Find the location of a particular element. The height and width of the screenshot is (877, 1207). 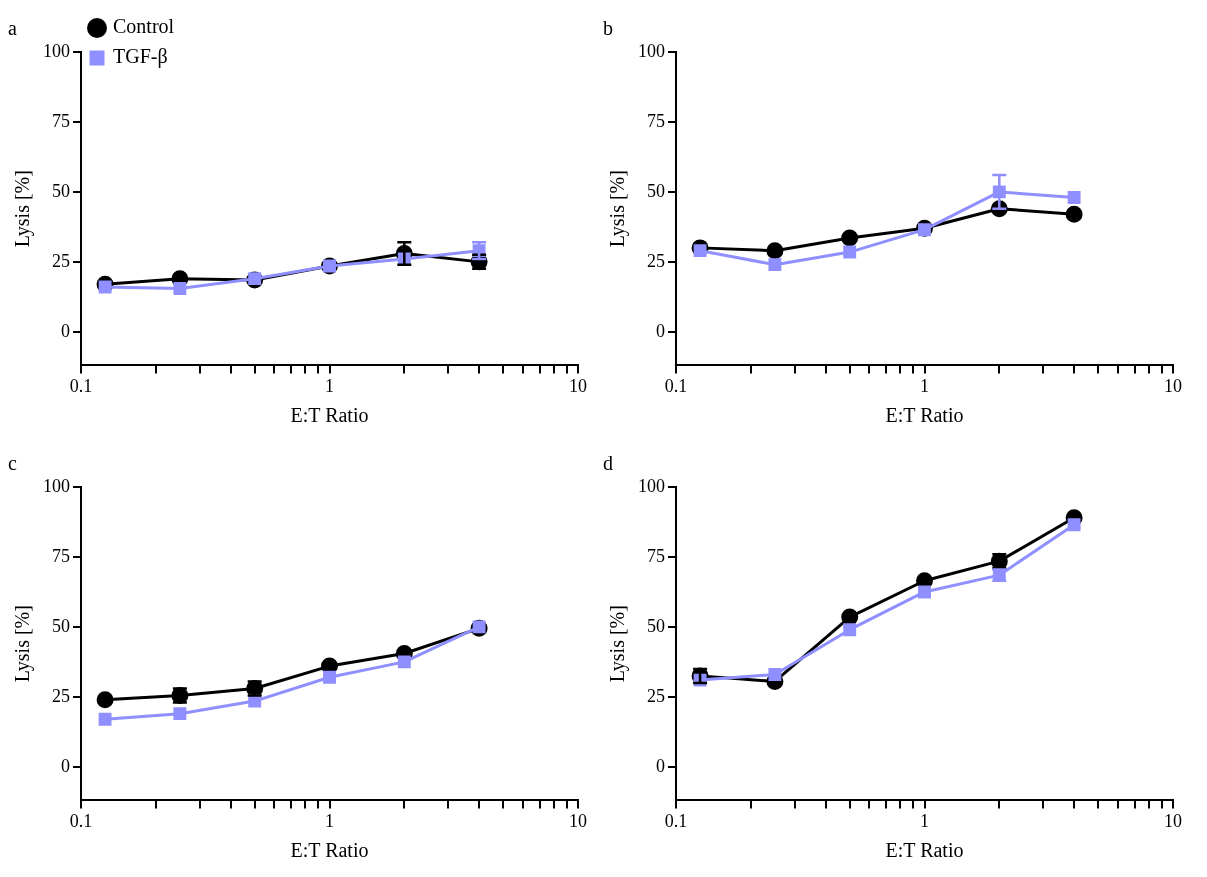

chart-title: d is located at coordinates (608, 463).